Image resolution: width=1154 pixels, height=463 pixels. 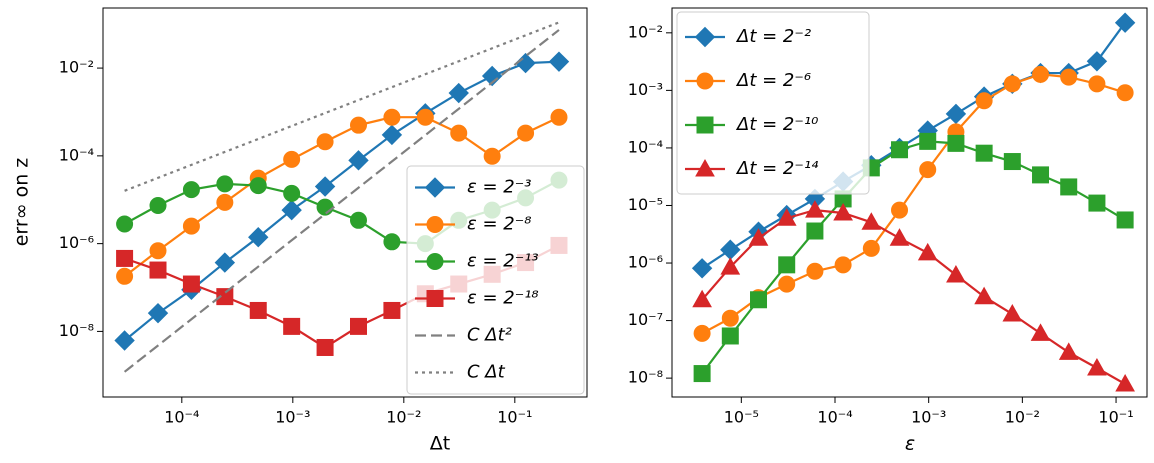 I want to click on y-tick-label: 10⁻², so click(x=645, y=31).